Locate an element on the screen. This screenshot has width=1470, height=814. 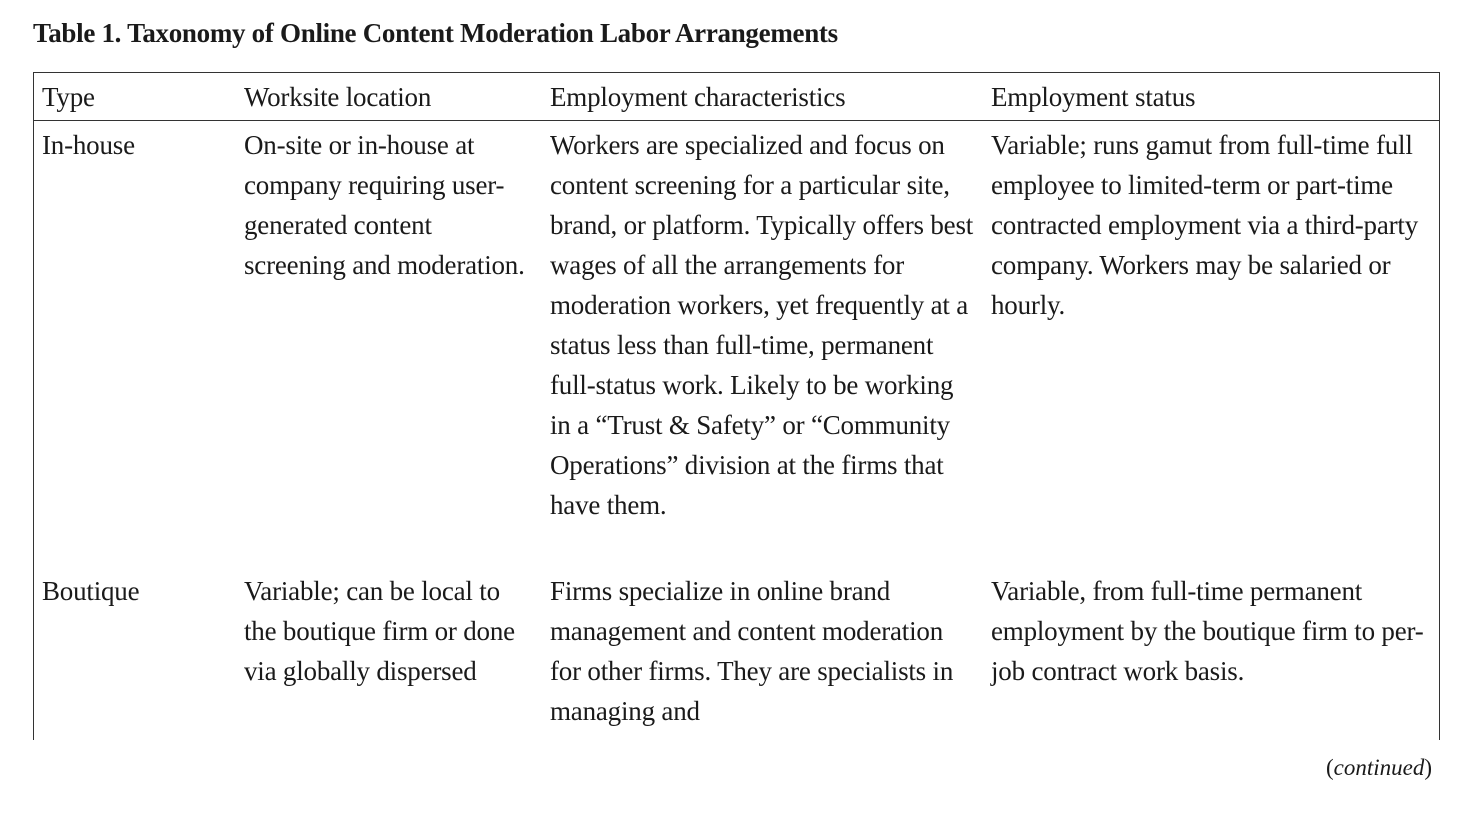
row-boutique-type: Boutique is located at coordinates (91, 591).